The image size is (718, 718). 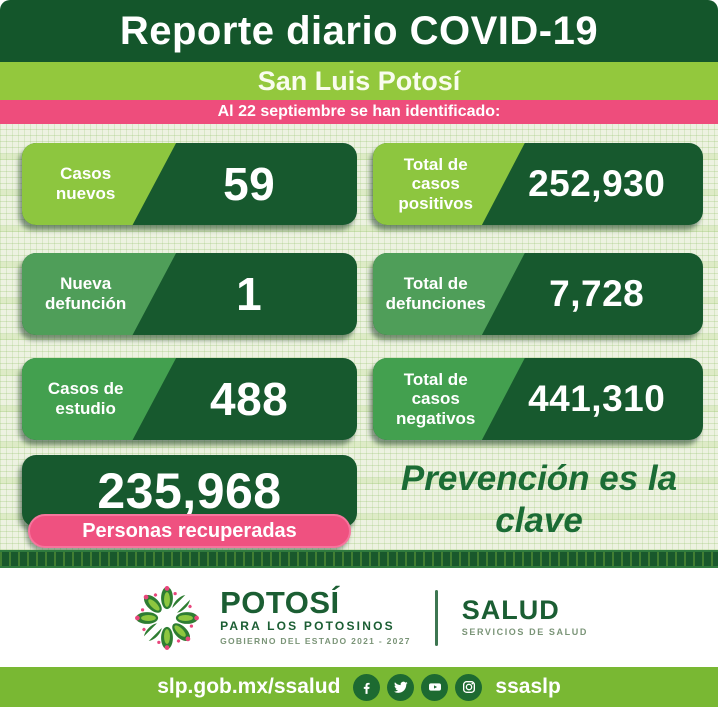 I want to click on bottom-bar: slp.gob.mx/ssalud ssaslp, so click(x=359, y=687).